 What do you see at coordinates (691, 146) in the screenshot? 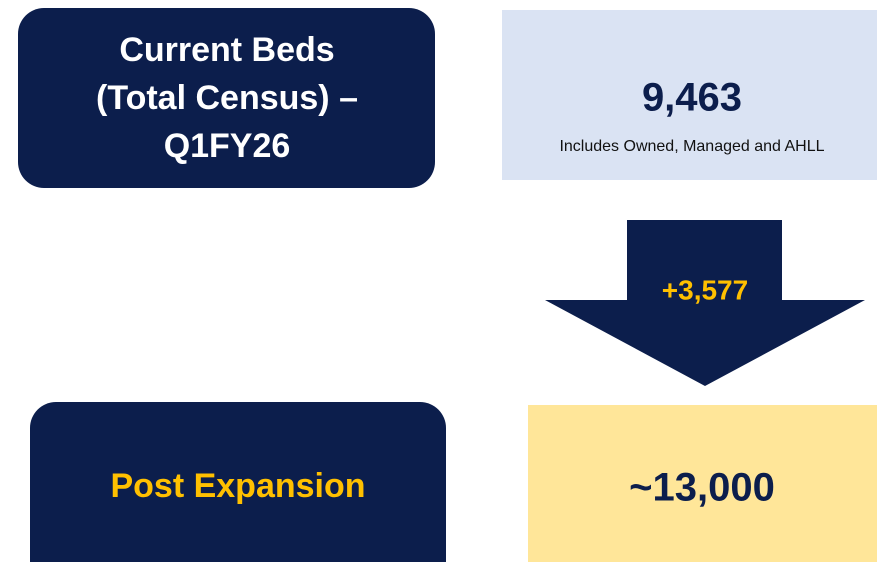
I see `current-note: Includes Owned, Managed and AHLL` at bounding box center [691, 146].